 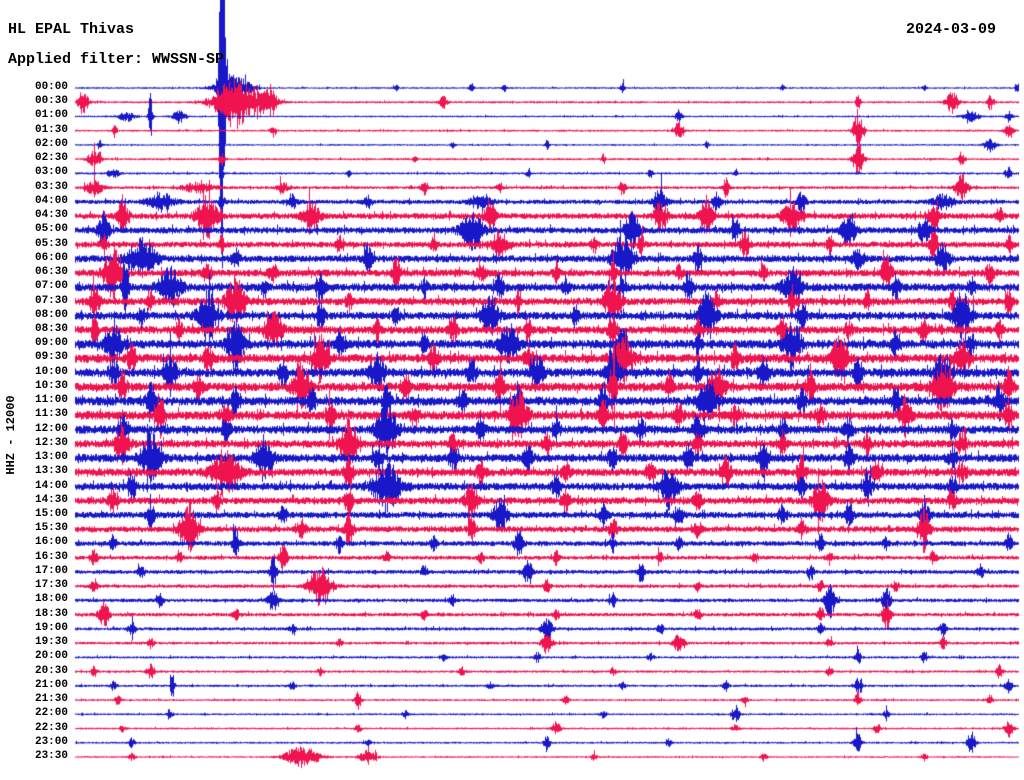 I want to click on trace-time-label: 05:30, so click(x=51, y=243).